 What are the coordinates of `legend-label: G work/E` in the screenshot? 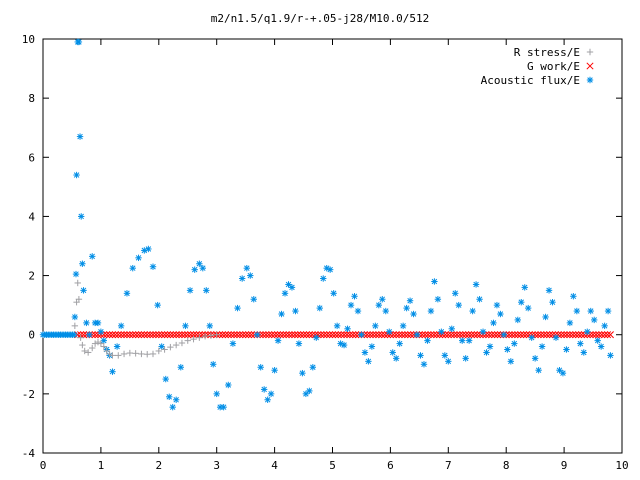 It's located at (553, 66).